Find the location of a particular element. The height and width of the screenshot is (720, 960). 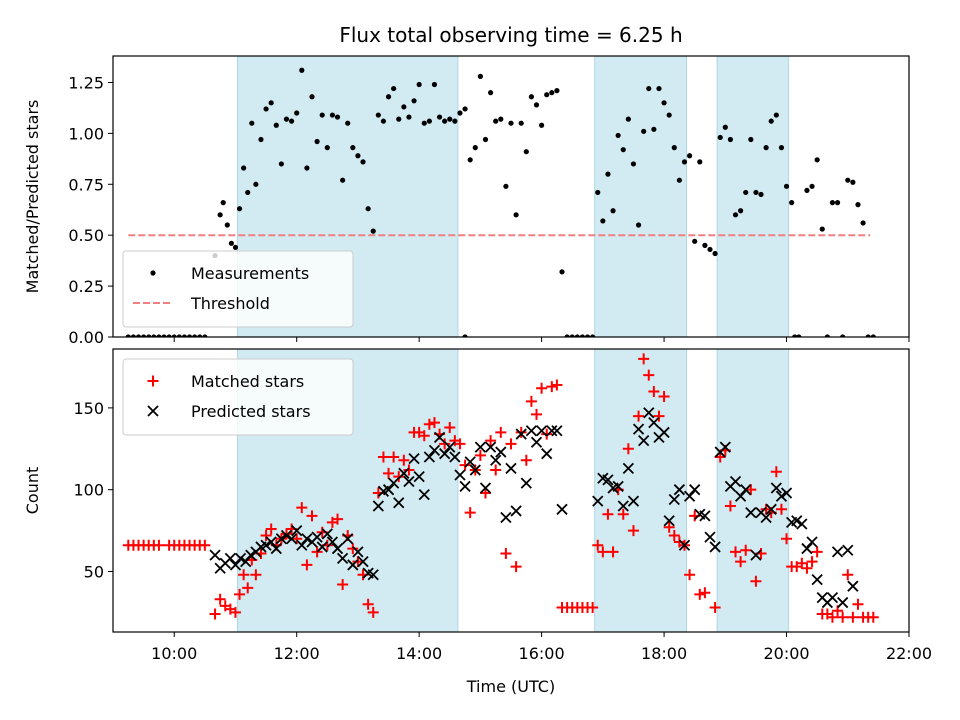

x-tick-label: 22:00 is located at coordinates (909, 653).